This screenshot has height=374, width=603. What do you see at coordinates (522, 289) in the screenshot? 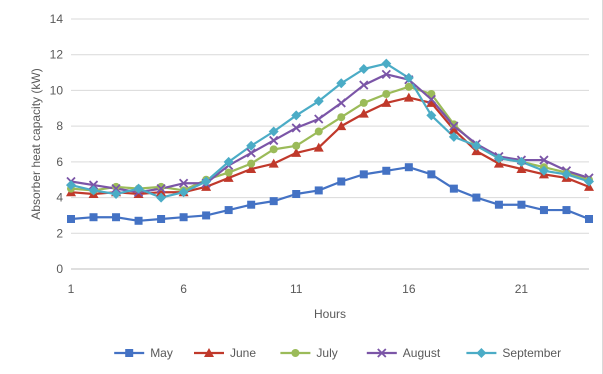
I see `x-tick-label: 21` at bounding box center [522, 289].